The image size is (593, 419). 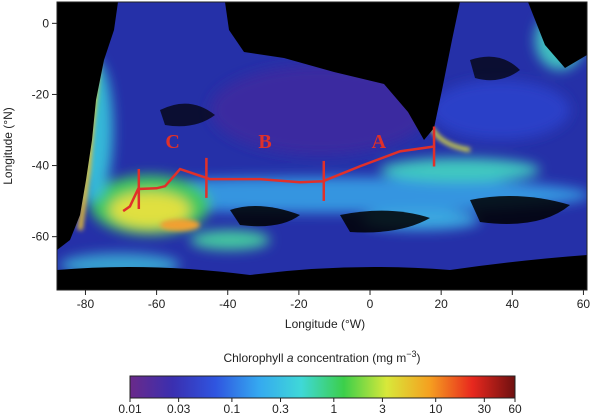 I want to click on x-tick-label: -60, so click(x=157, y=304).